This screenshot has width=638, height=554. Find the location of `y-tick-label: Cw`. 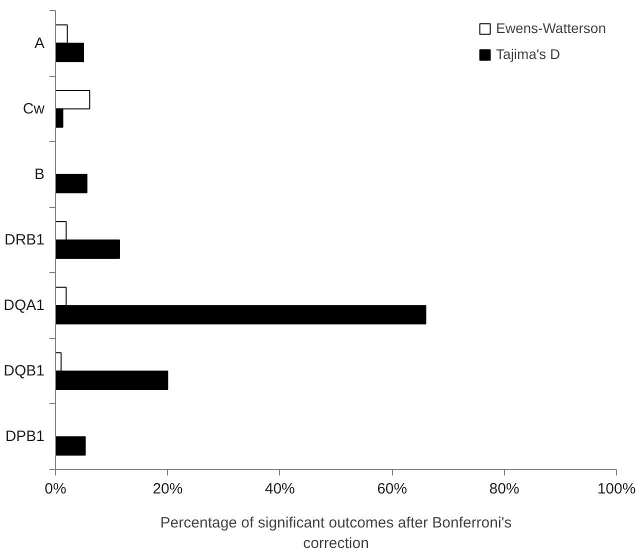

y-tick-label: Cw is located at coordinates (33, 109).